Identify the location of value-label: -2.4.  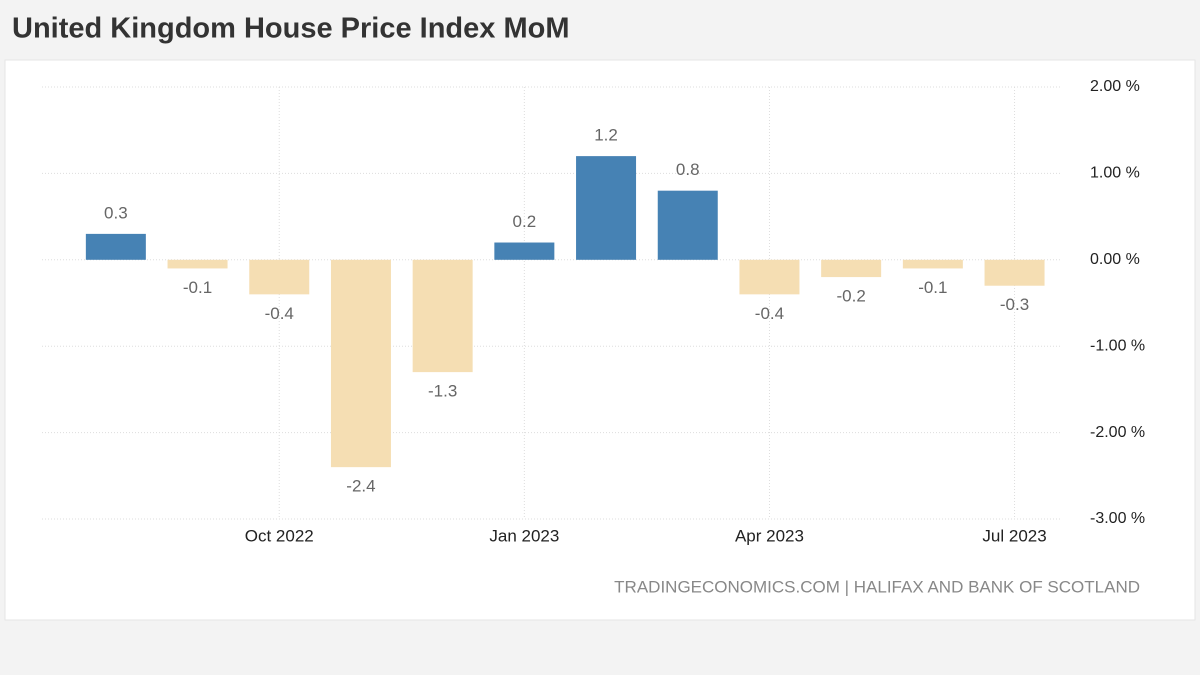
(360, 486).